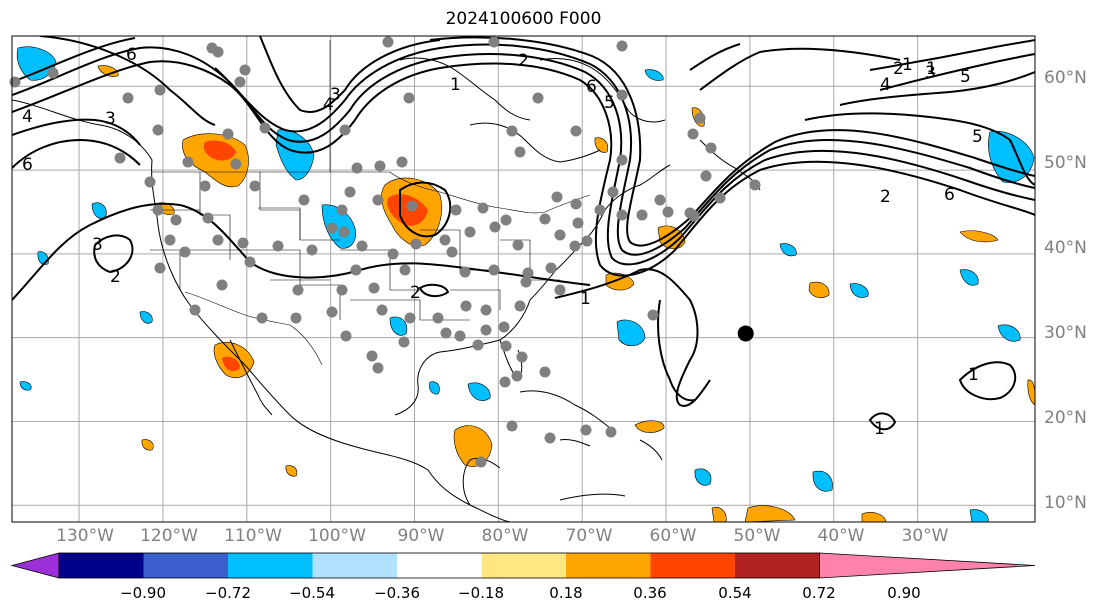  I want to click on storm-center-marker, so click(745, 333).